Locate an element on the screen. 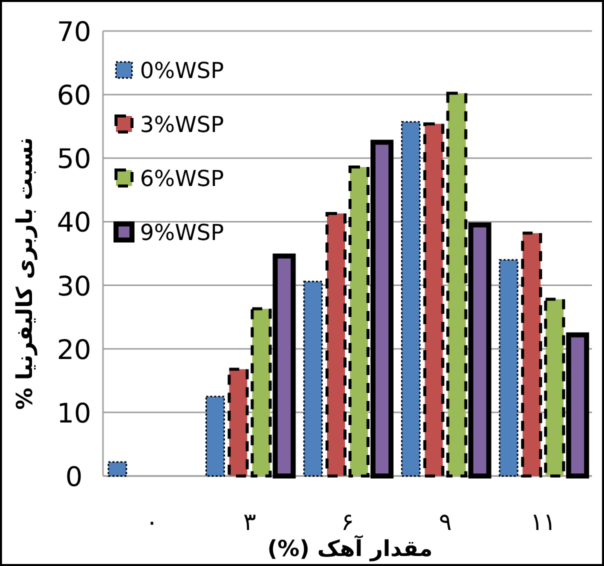  legend-label: 6%WSP is located at coordinates (182, 179).